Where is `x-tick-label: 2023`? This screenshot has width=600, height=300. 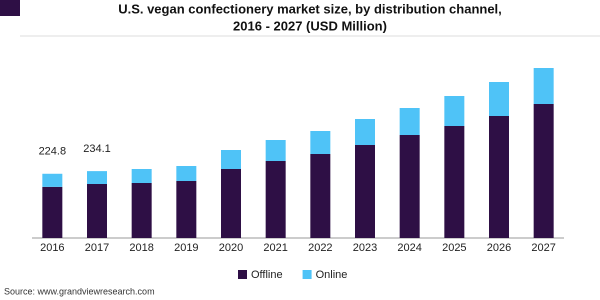
x-tick-label: 2023 is located at coordinates (365, 248).